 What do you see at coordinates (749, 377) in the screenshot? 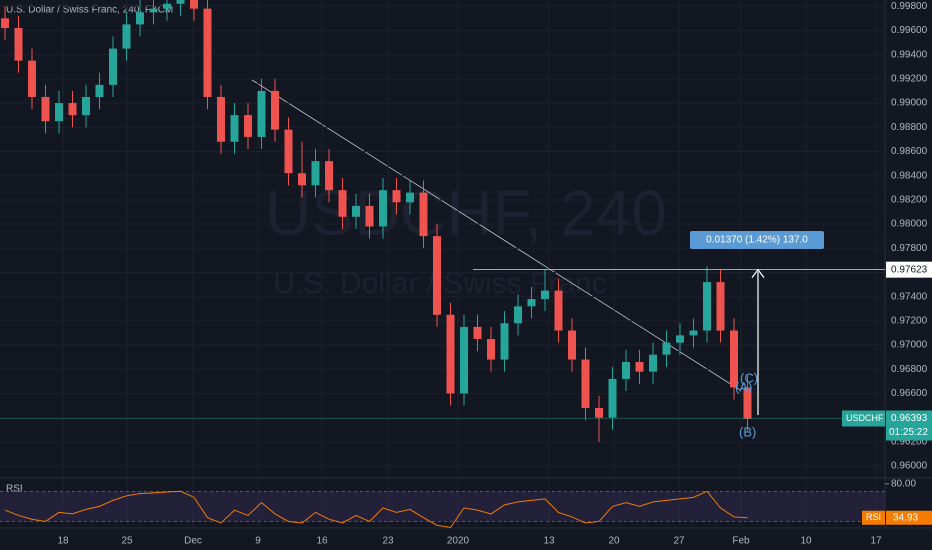
I see `wave-label: (C)` at bounding box center [749, 377].